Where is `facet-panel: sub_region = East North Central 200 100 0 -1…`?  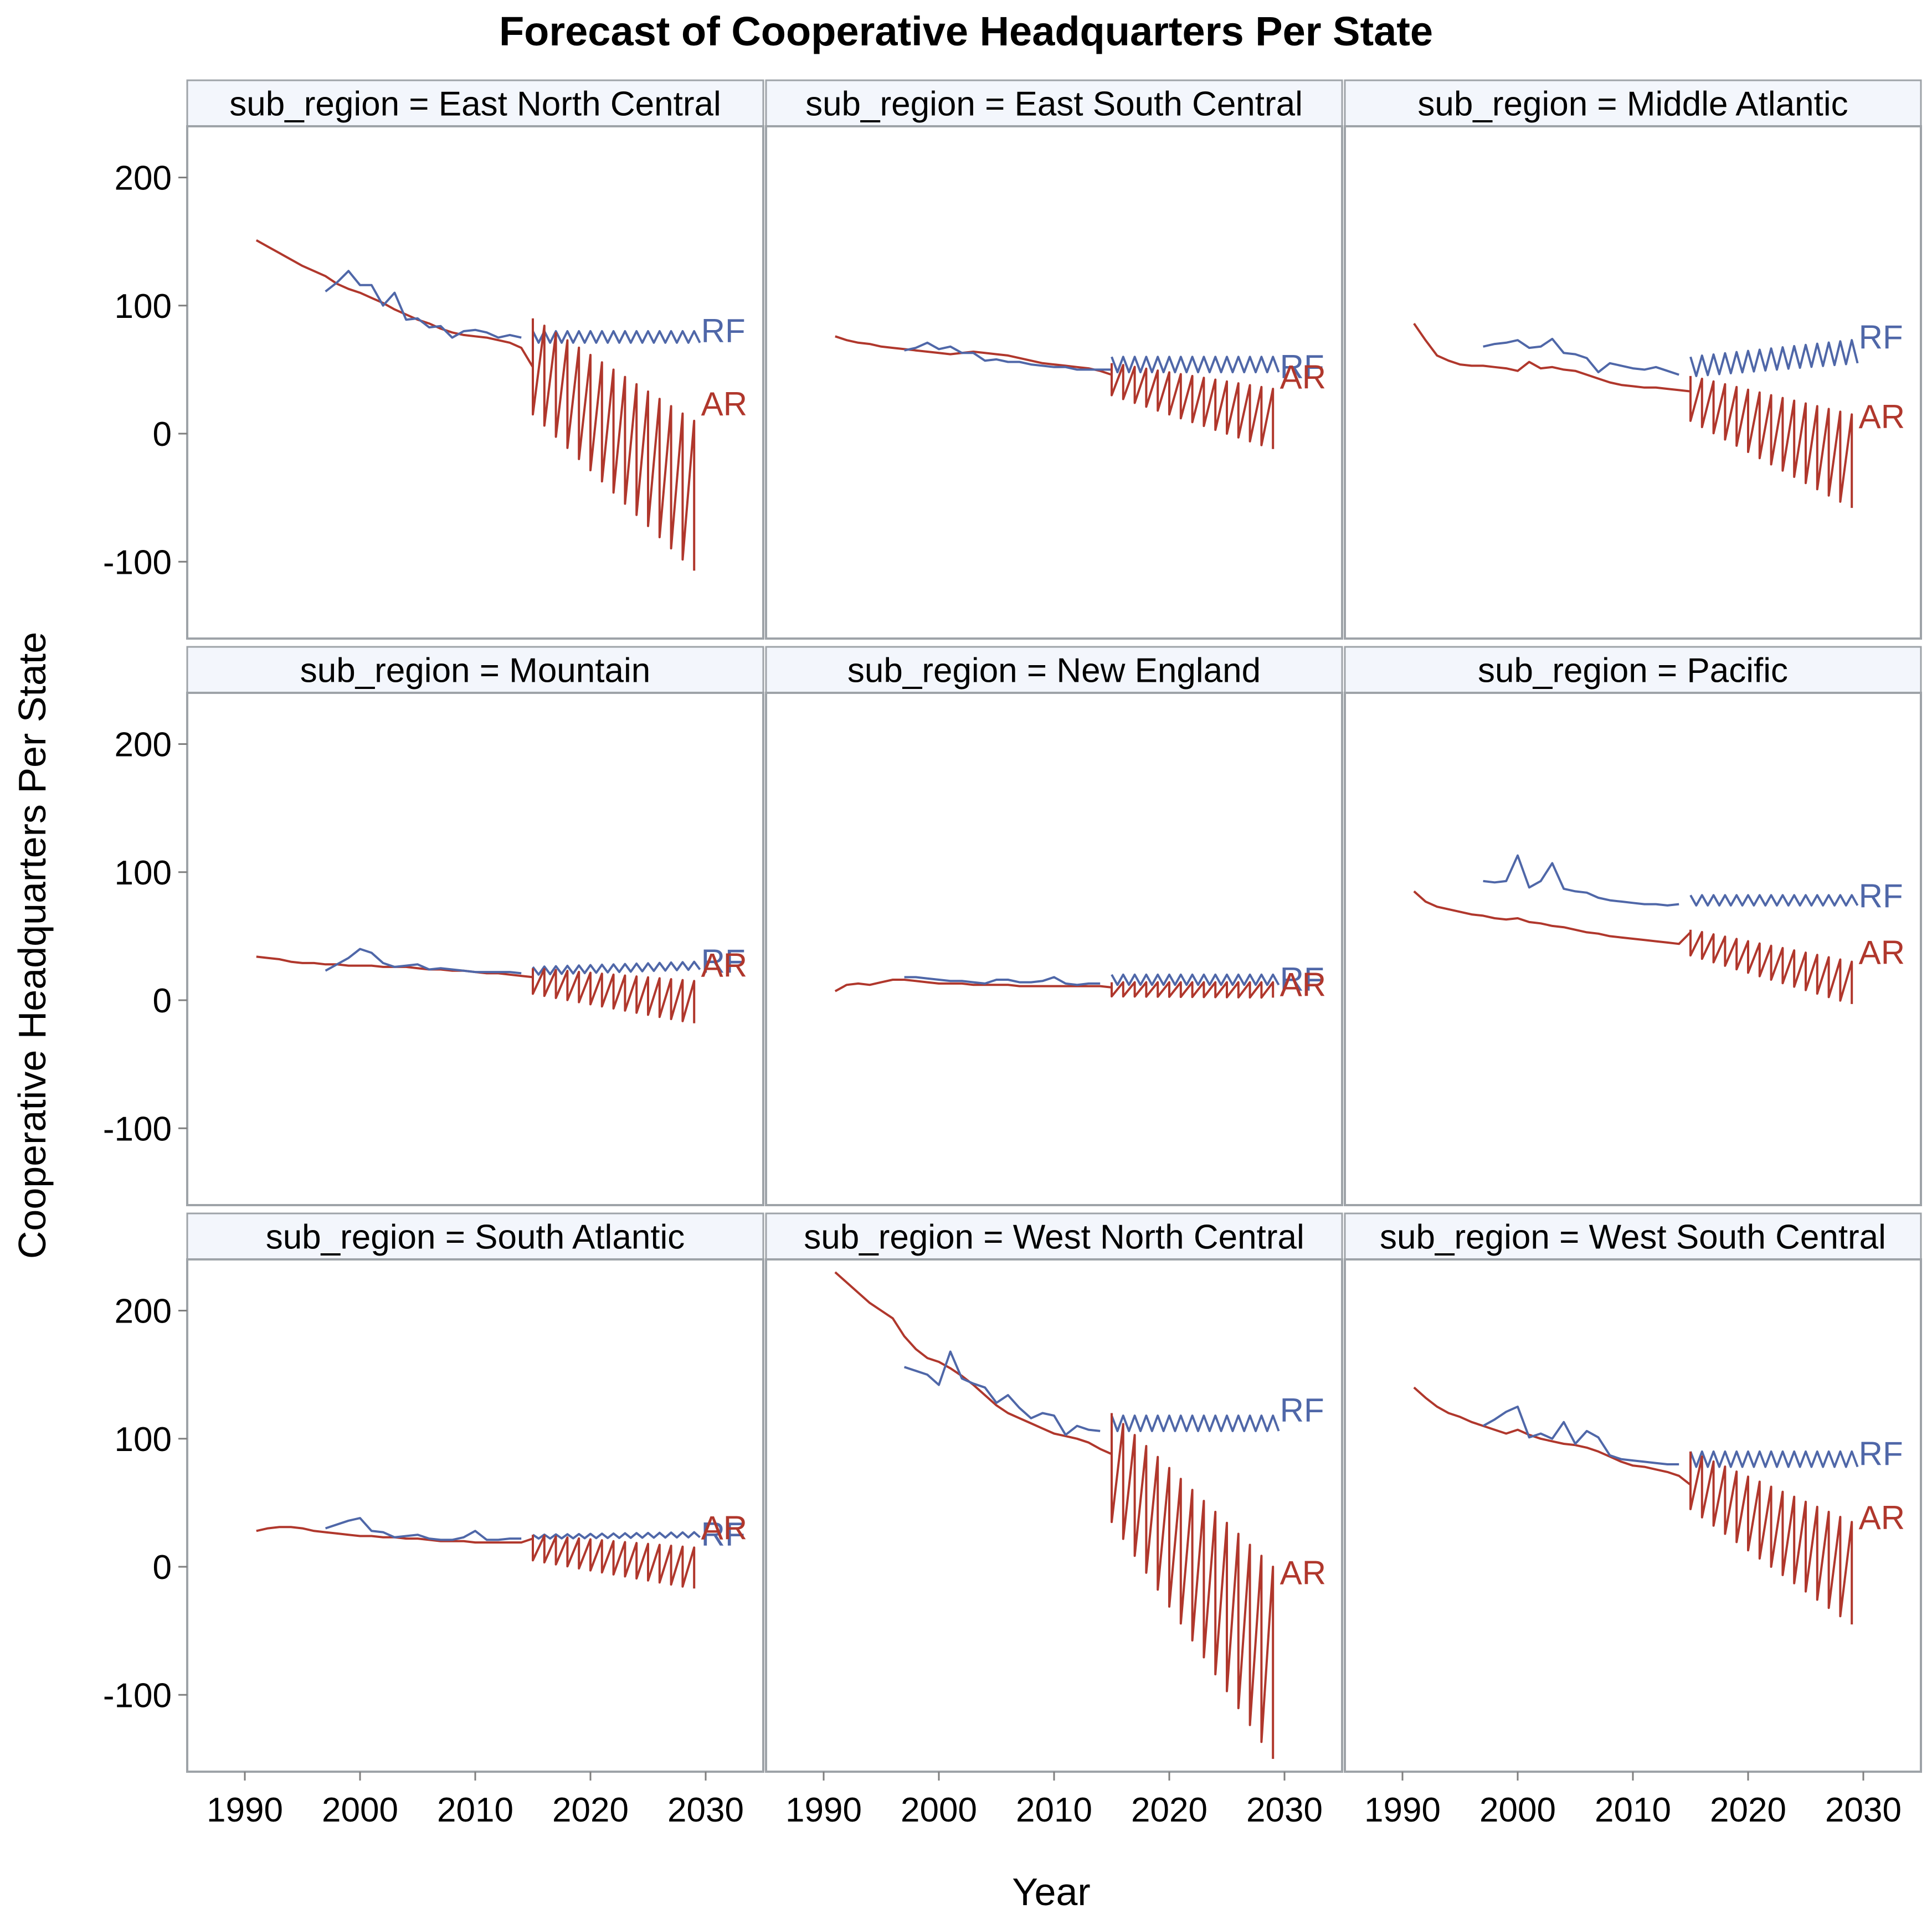
facet-panel: sub_region = East North Central 200 100 0 -1… is located at coordinates (433, 359).